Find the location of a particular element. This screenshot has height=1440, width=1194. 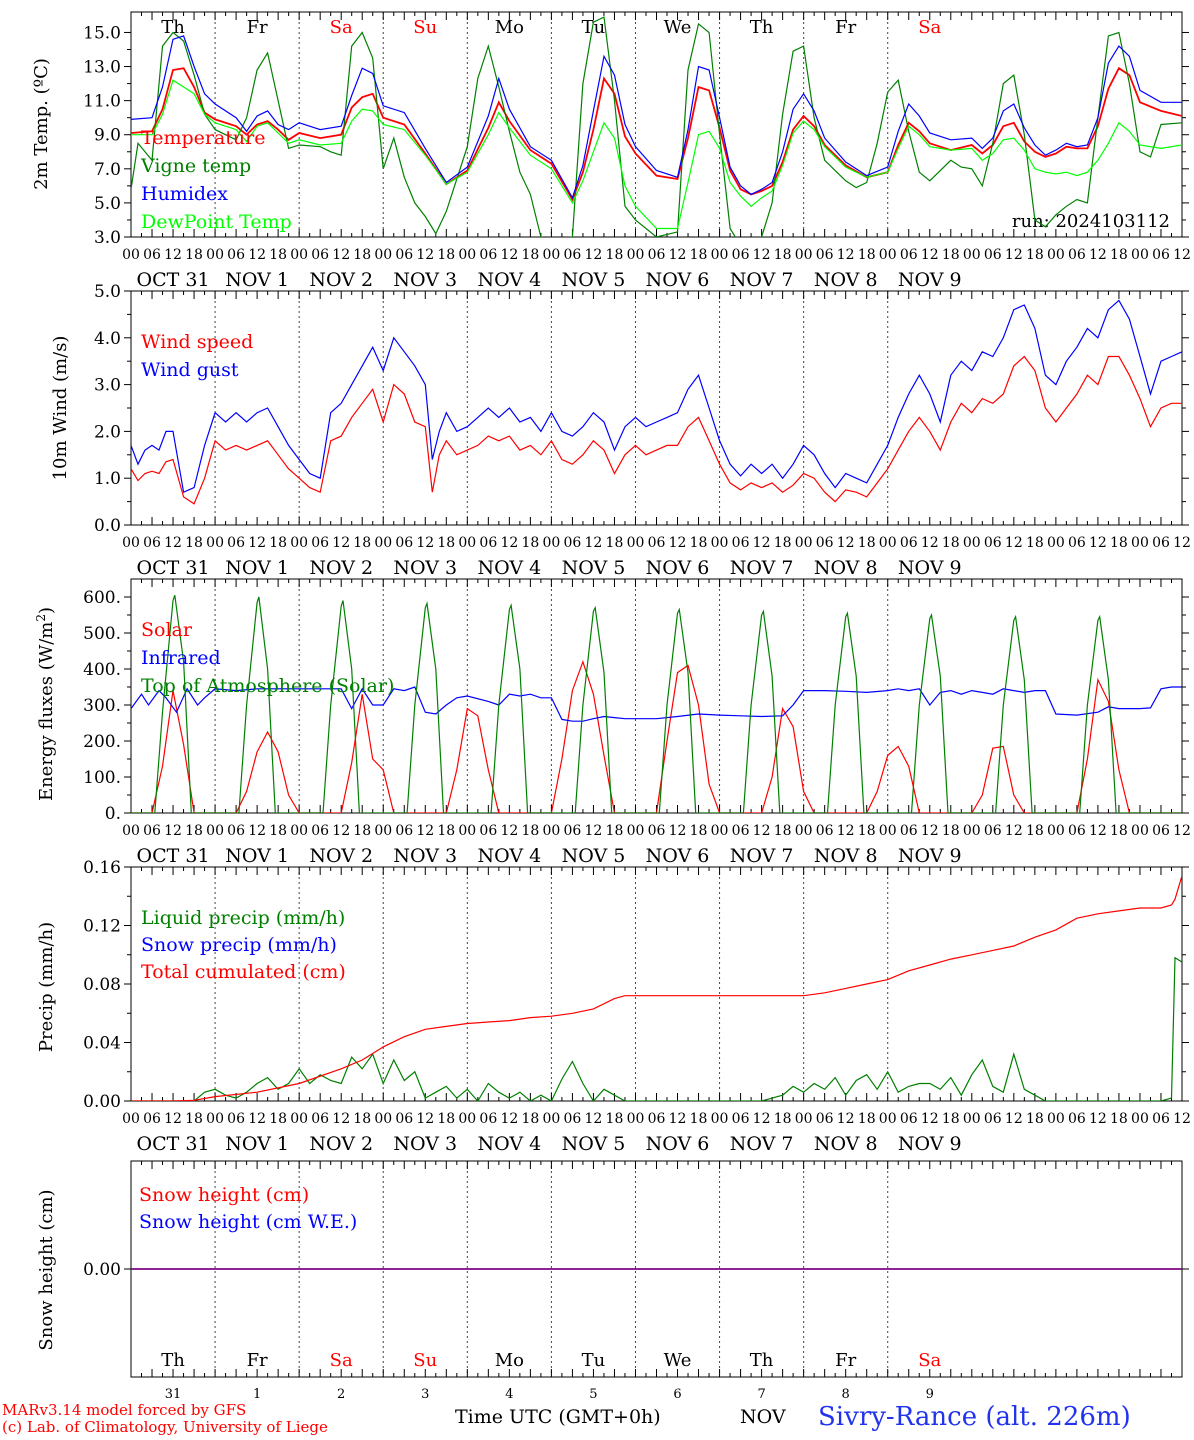

day-number: 3 is located at coordinates (425, 1394).